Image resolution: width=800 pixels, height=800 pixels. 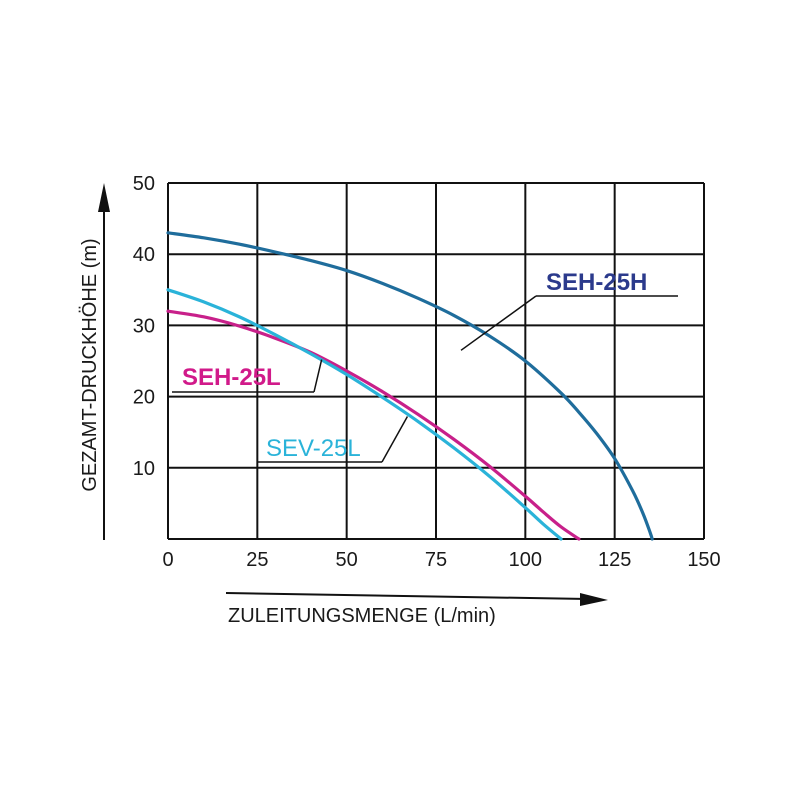 What do you see at coordinates (144, 398) in the screenshot?
I see `y-tick-label: 20` at bounding box center [144, 398].